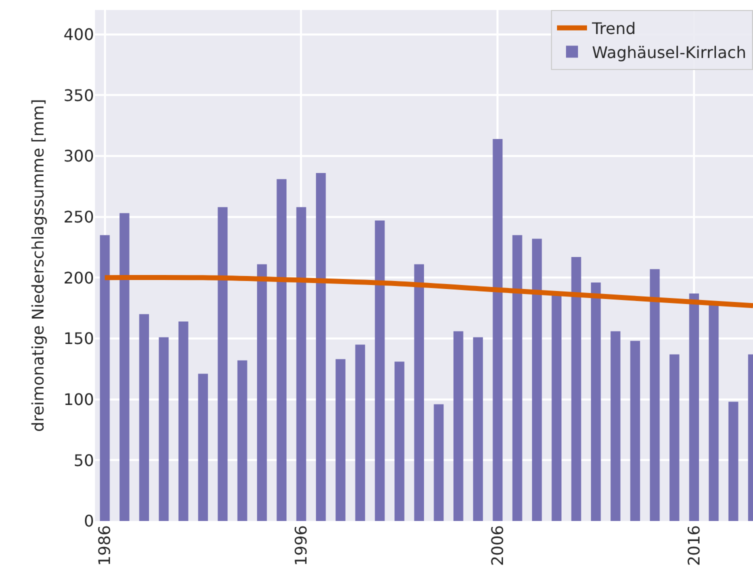 The image size is (753, 587). I want to click on x-tick-label: 1996, so click(300, 545).